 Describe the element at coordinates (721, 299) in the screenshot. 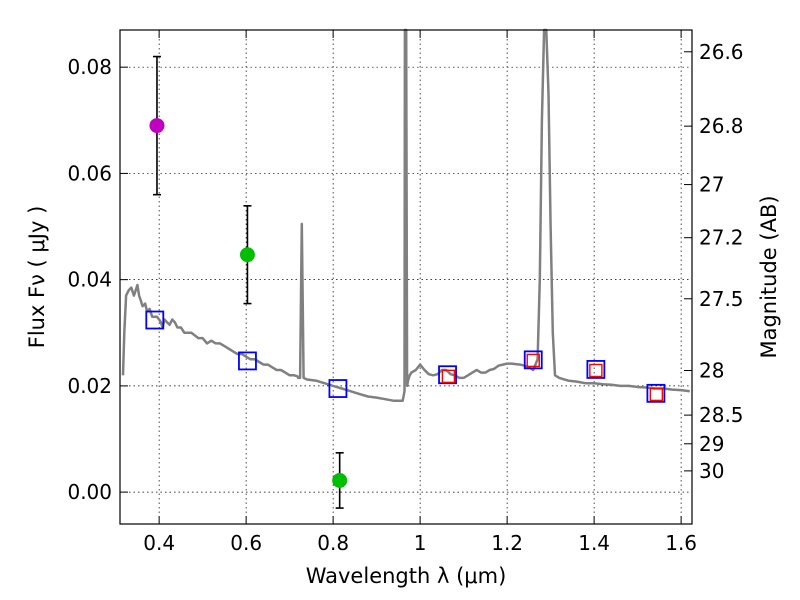

I see `right-axis-tick-label: 27.5` at that location.